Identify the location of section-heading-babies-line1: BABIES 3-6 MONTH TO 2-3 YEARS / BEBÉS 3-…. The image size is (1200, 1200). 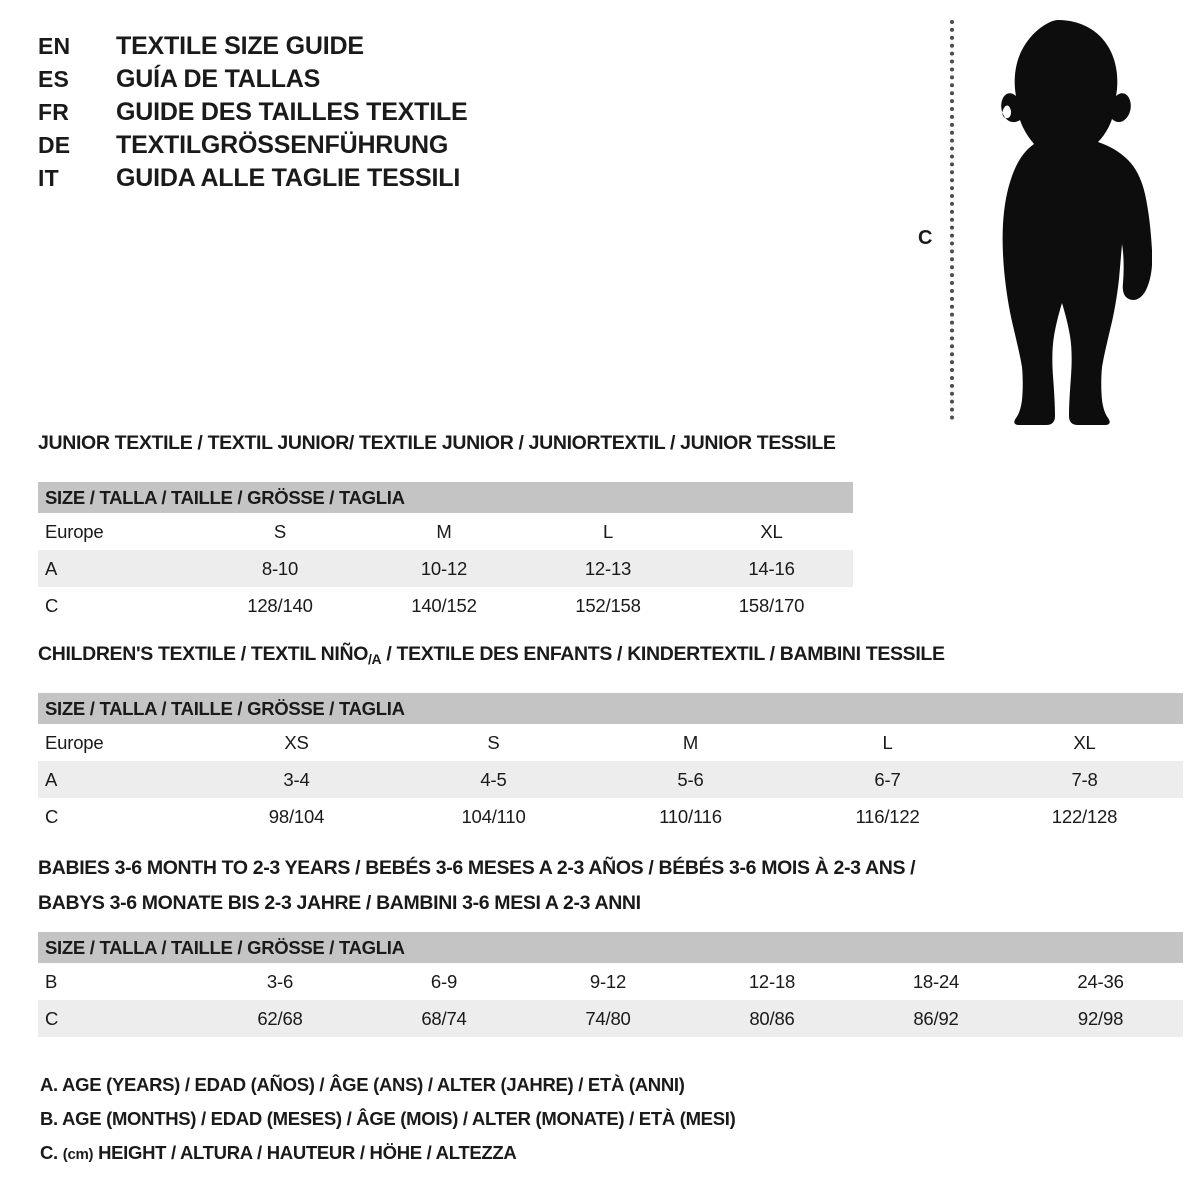
(477, 868).